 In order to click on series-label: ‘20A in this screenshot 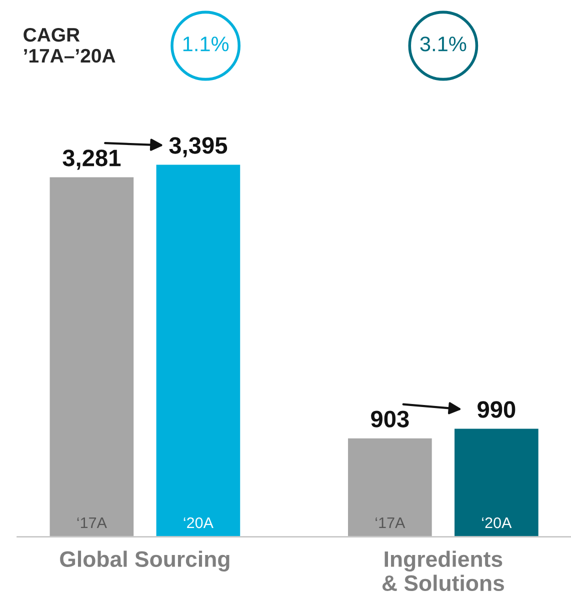, I will do `click(199, 522)`.